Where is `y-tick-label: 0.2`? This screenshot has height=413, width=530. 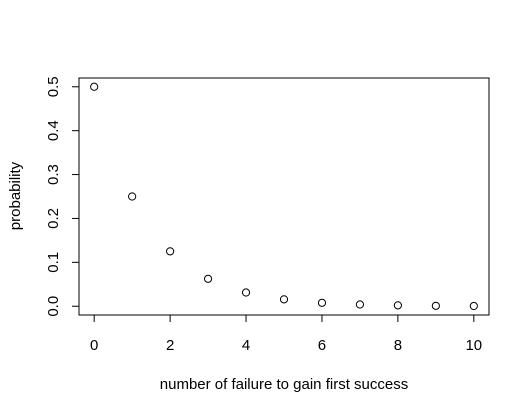
y-tick-label: 0.2 is located at coordinates (53, 218).